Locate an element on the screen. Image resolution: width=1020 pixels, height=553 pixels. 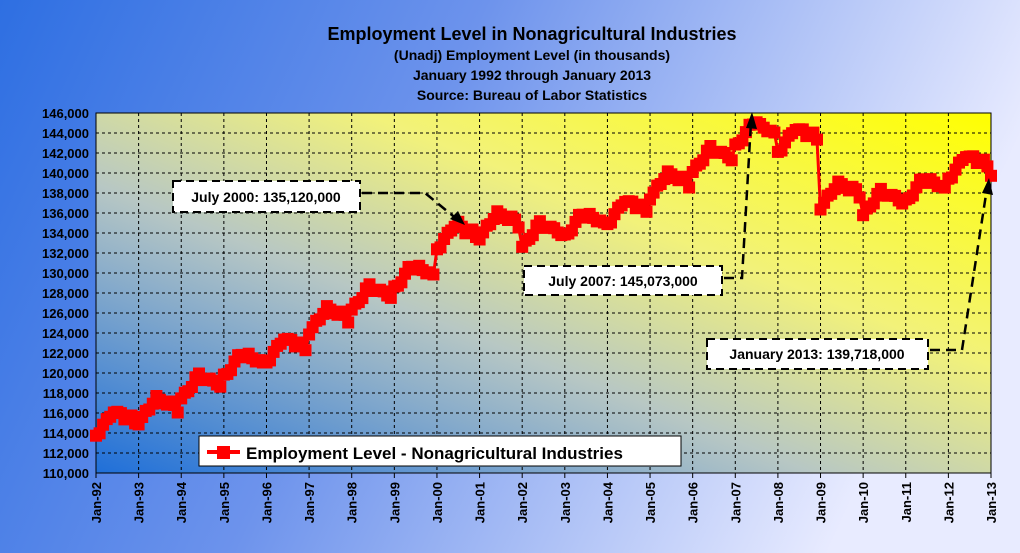
x-tick-label: Jan-93 is located at coordinates (139, 502).